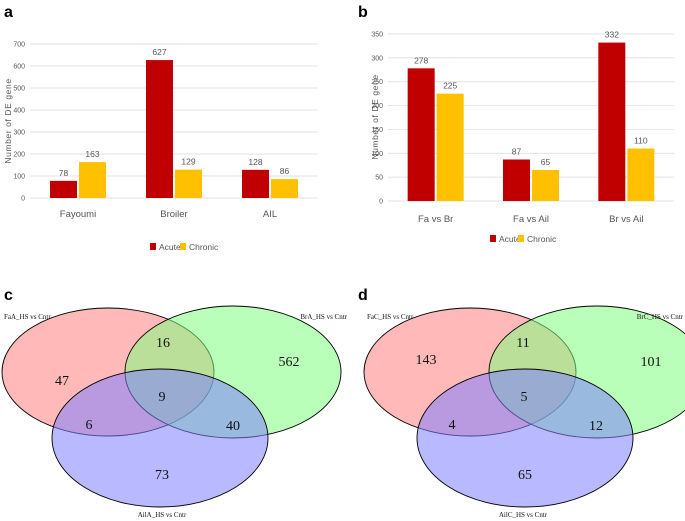 The height and width of the screenshot is (521, 685). What do you see at coordinates (641, 174) in the screenshot?
I see `bar-chronic-br-vs-ail` at bounding box center [641, 174].